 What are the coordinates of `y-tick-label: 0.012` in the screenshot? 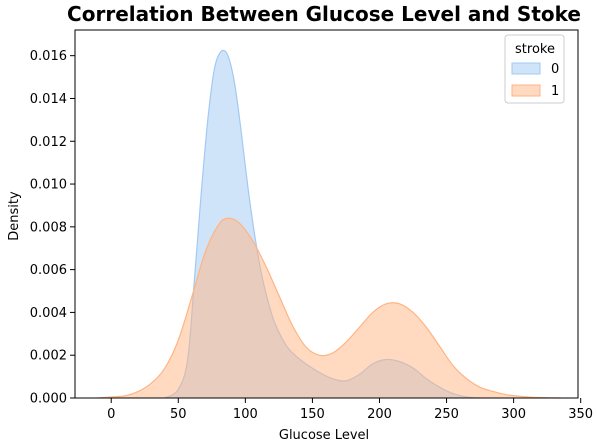 It's located at (48, 142).